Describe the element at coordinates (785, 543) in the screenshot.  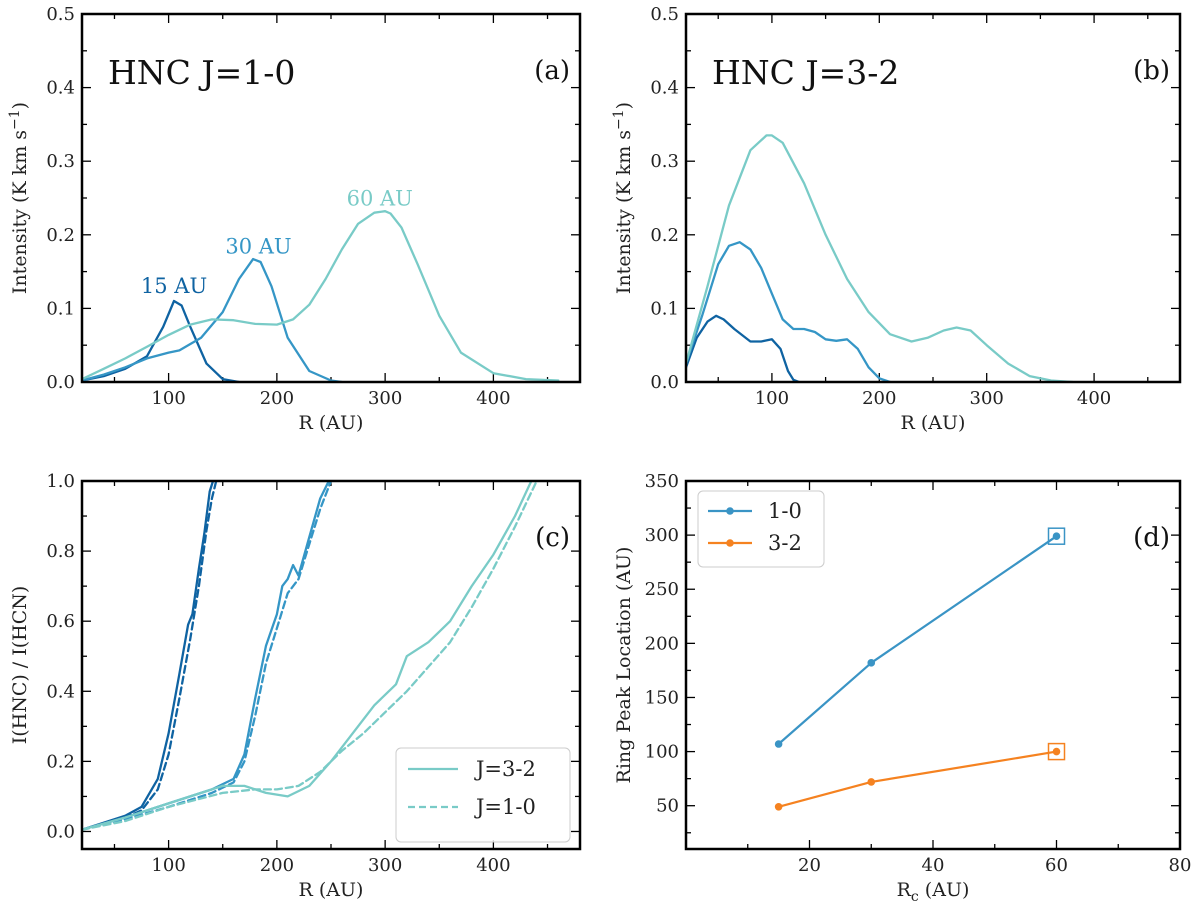
I see `legend-label: 3-2` at that location.